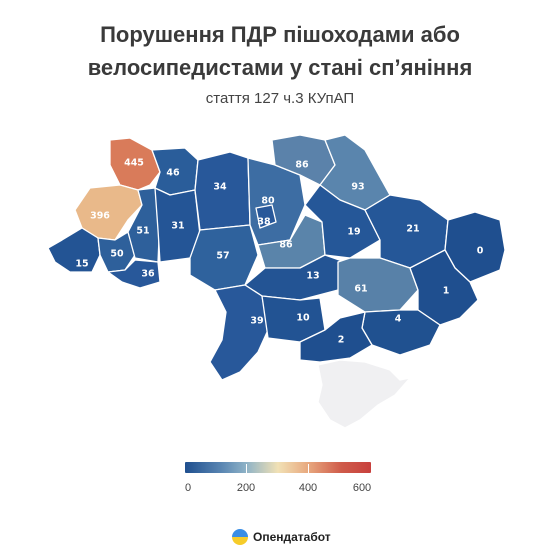  I want to click on label-dnipropetrovsk: 61, so click(360, 289).